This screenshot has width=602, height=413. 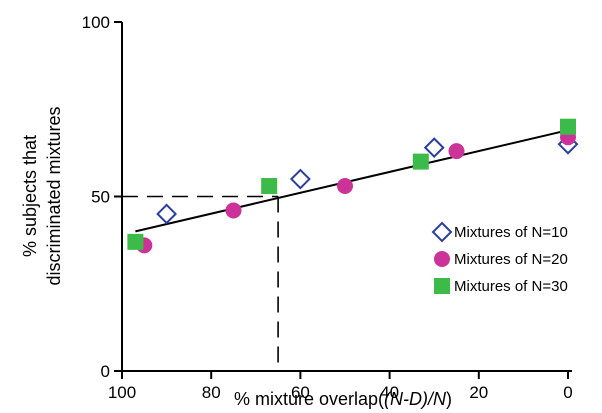 I want to click on x-tick-label: 40, so click(x=389, y=392).